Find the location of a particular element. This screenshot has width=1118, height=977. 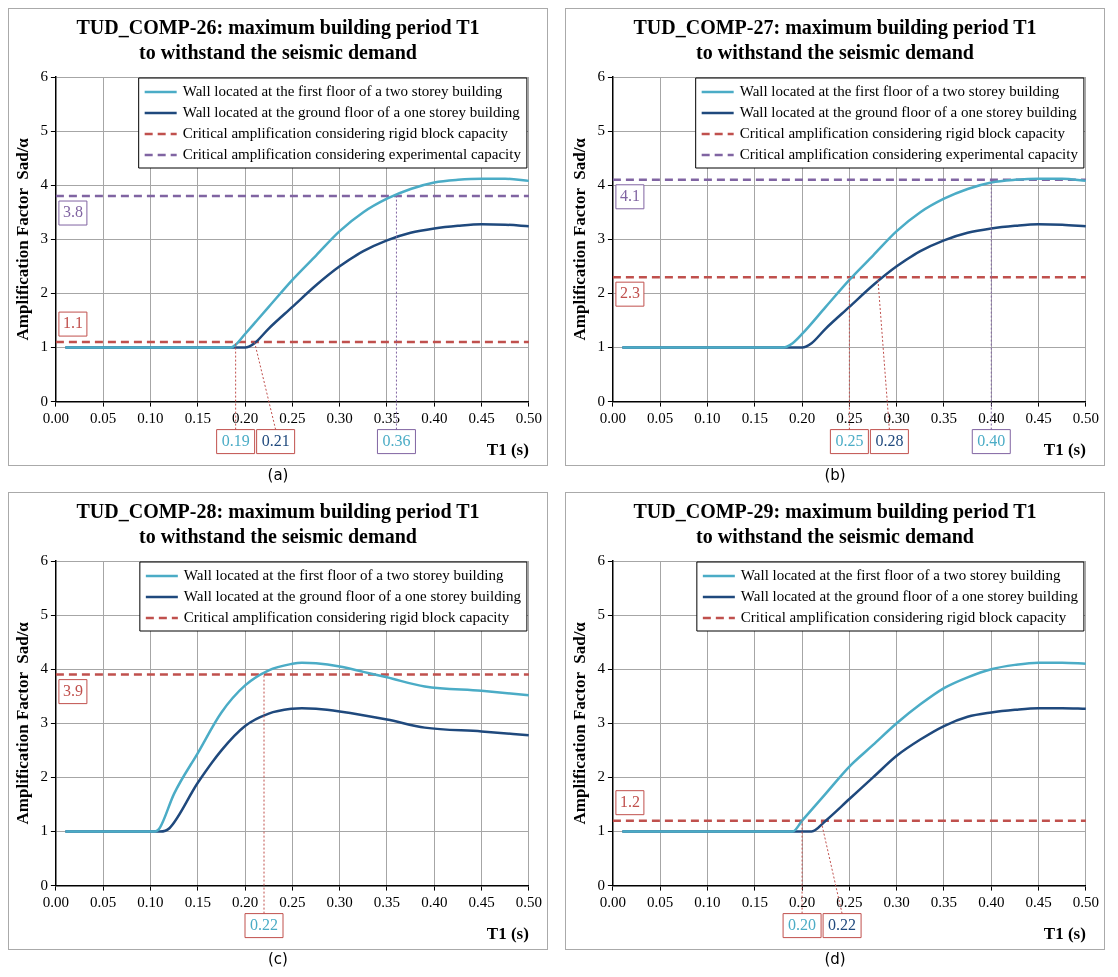

chart-title: TUD_COMP-28: maximum building period T1 to withstand the seismic demand is located at coordinates (278, 524).